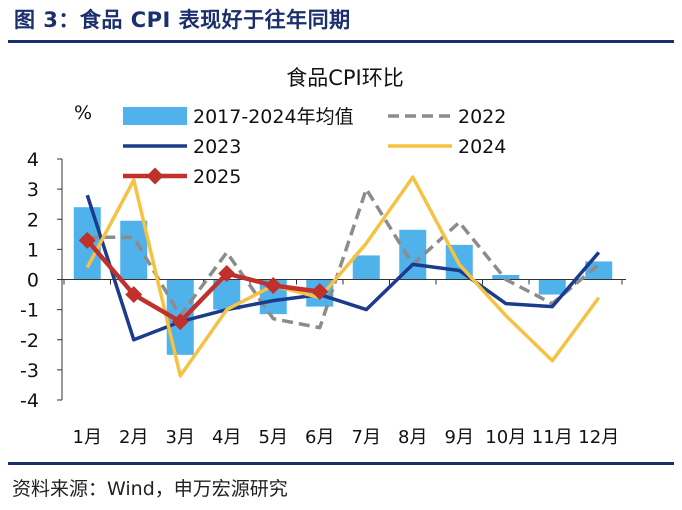 This screenshot has width=682, height=510. What do you see at coordinates (459, 437) in the screenshot?
I see `x-tick-label: 9月` at bounding box center [459, 437].